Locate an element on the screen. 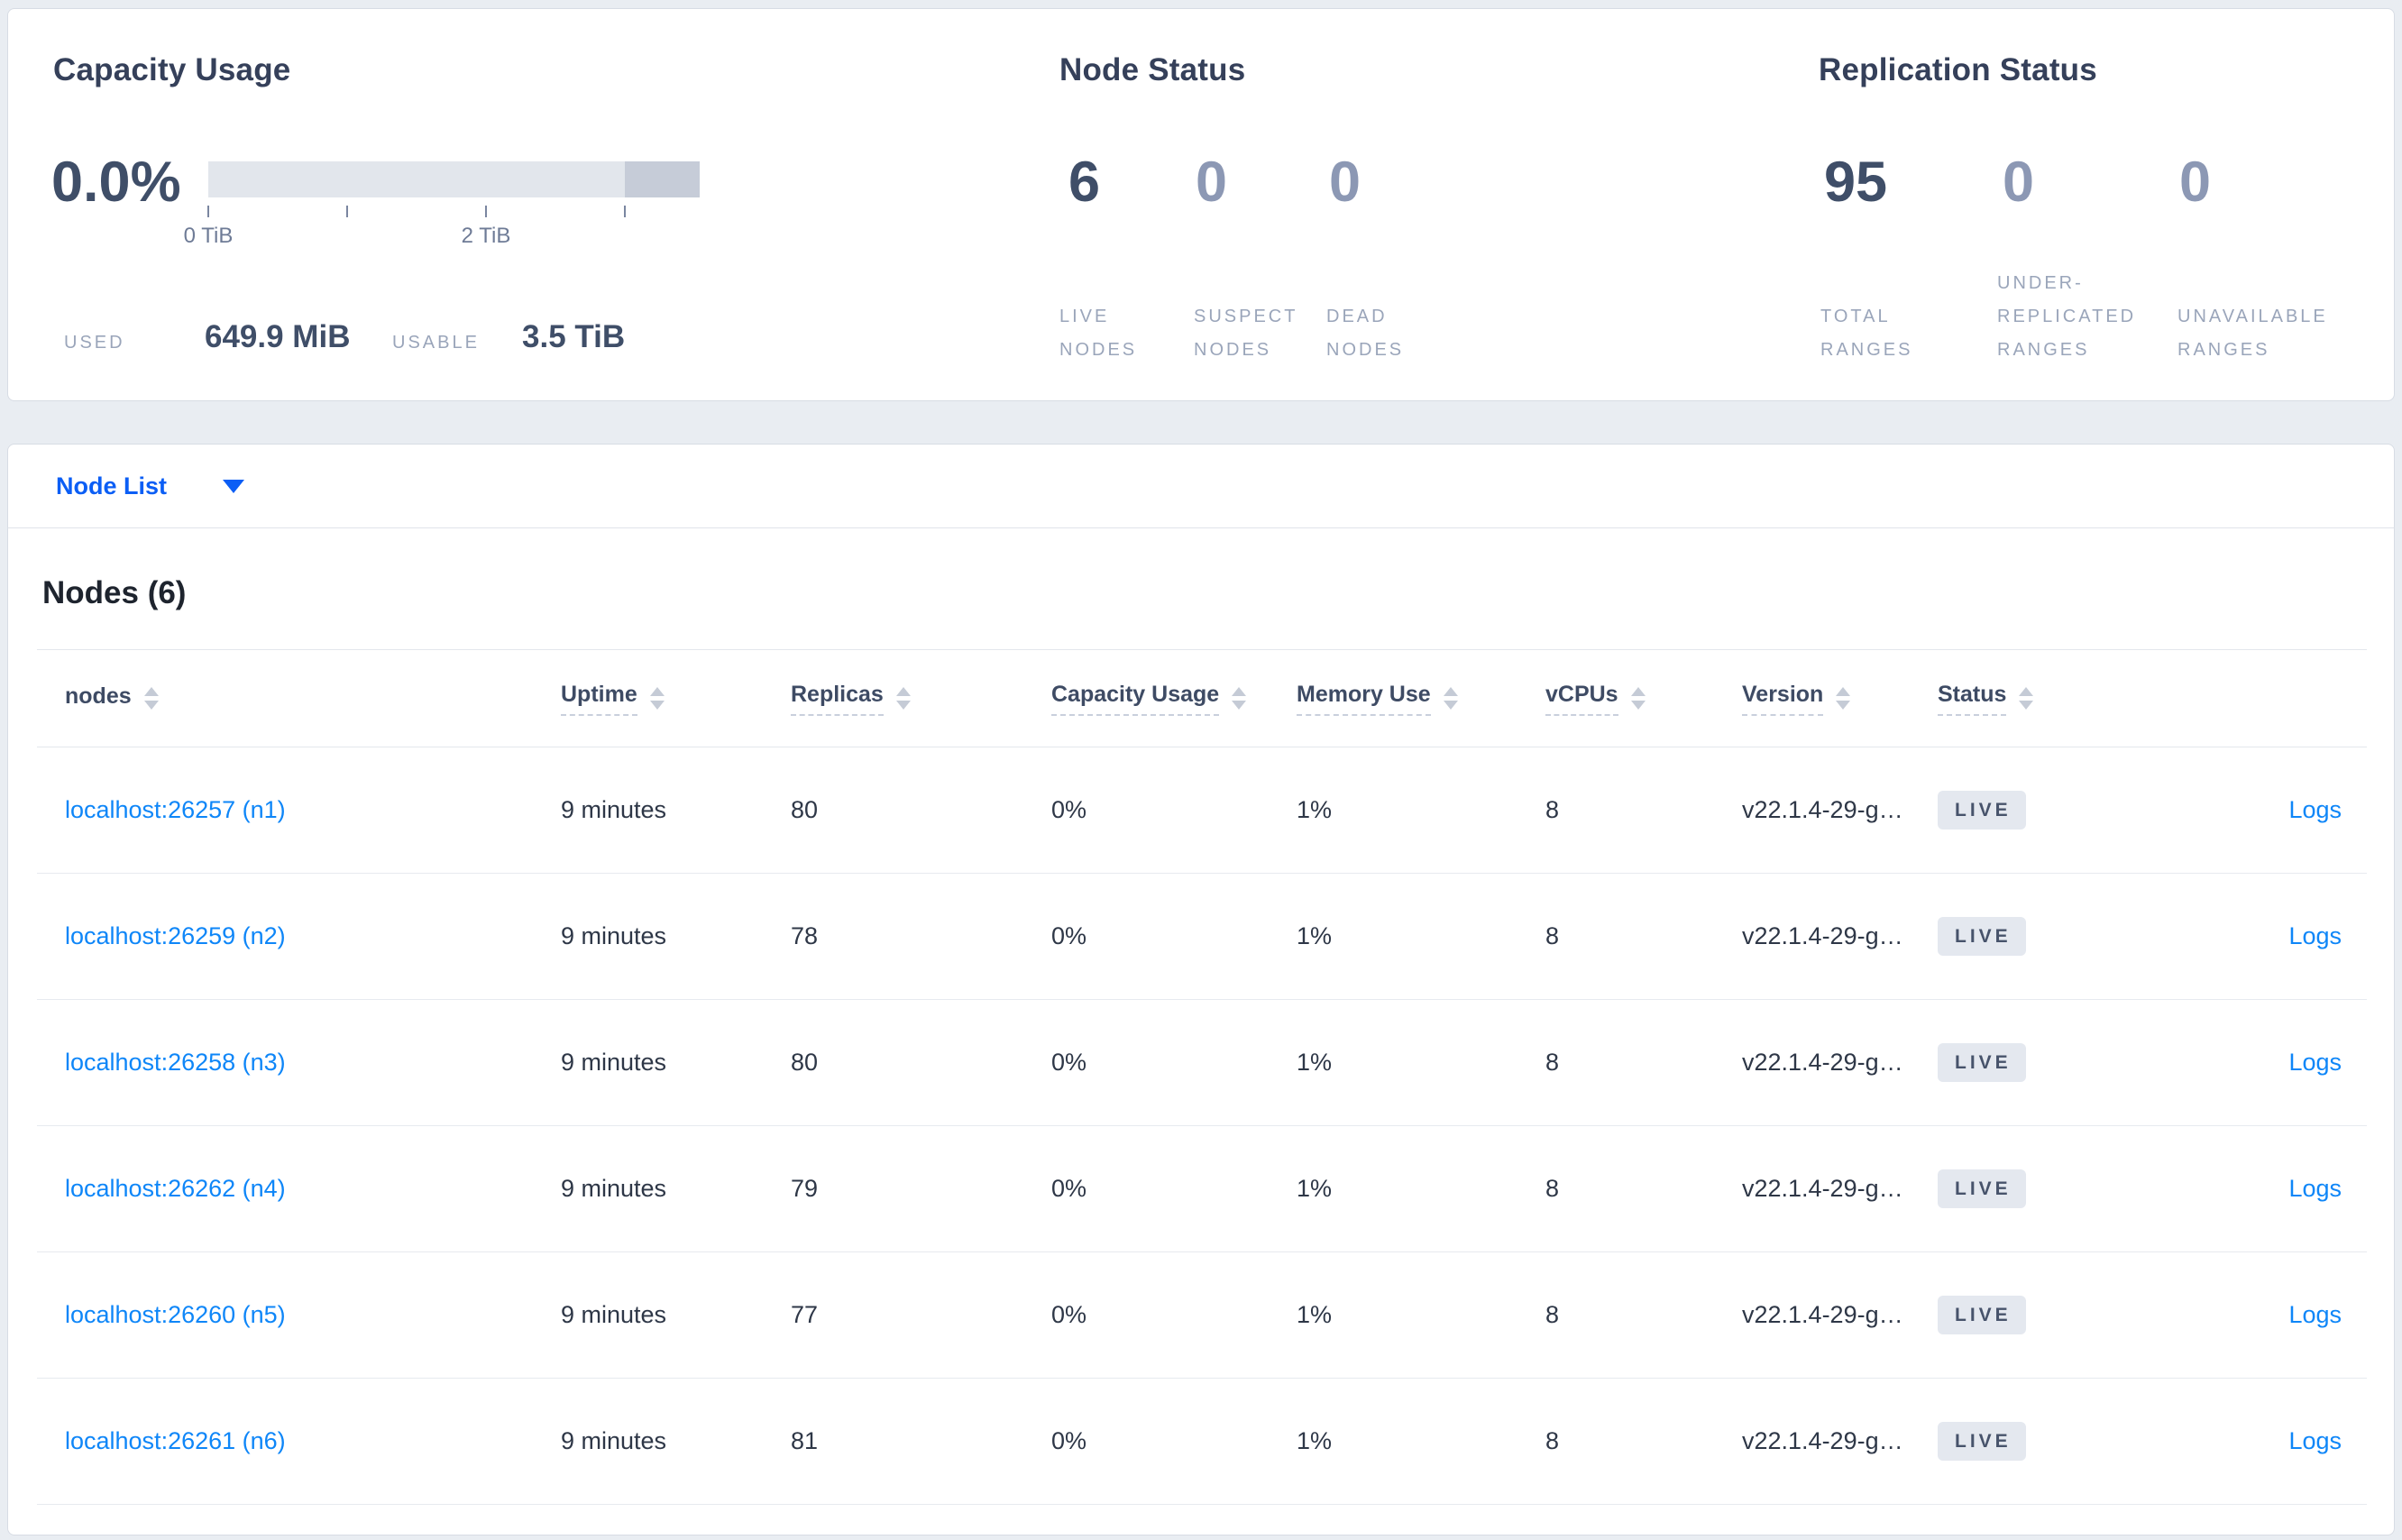 Image resolution: width=2402 pixels, height=1540 pixels. column-header-status: Status is located at coordinates (2038, 699).